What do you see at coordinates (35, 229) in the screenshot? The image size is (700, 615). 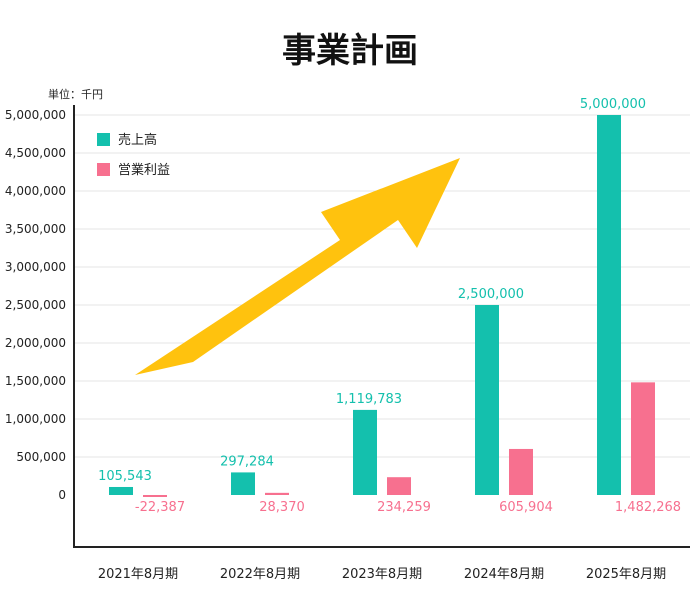 I see `y-tick-label: 3,500,000` at bounding box center [35, 229].